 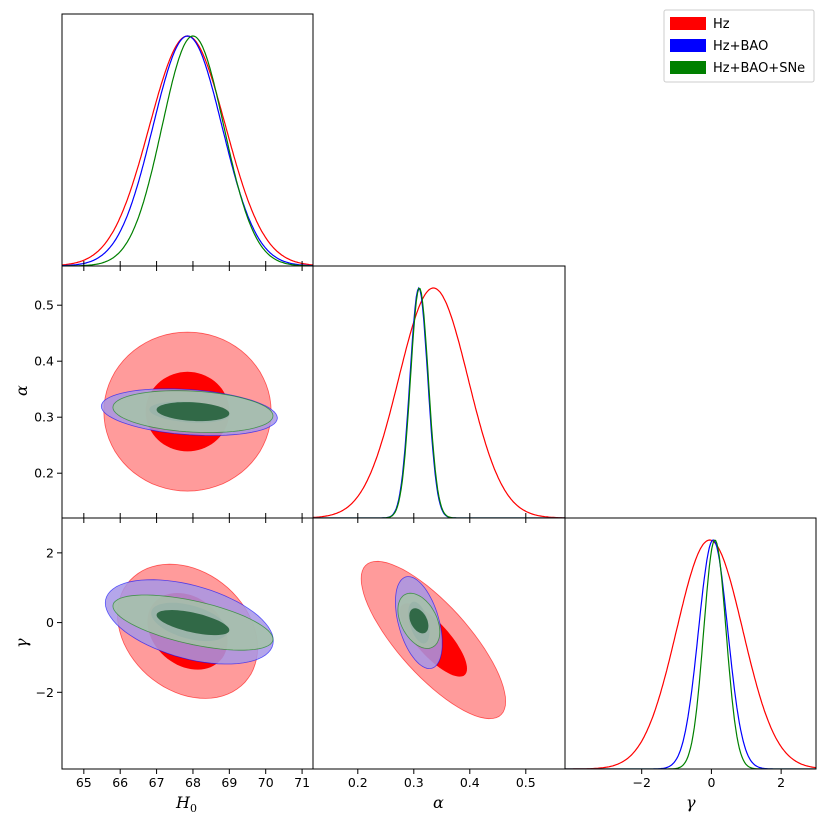 I want to click on x-axis-label-alpha: α, so click(x=438, y=802).